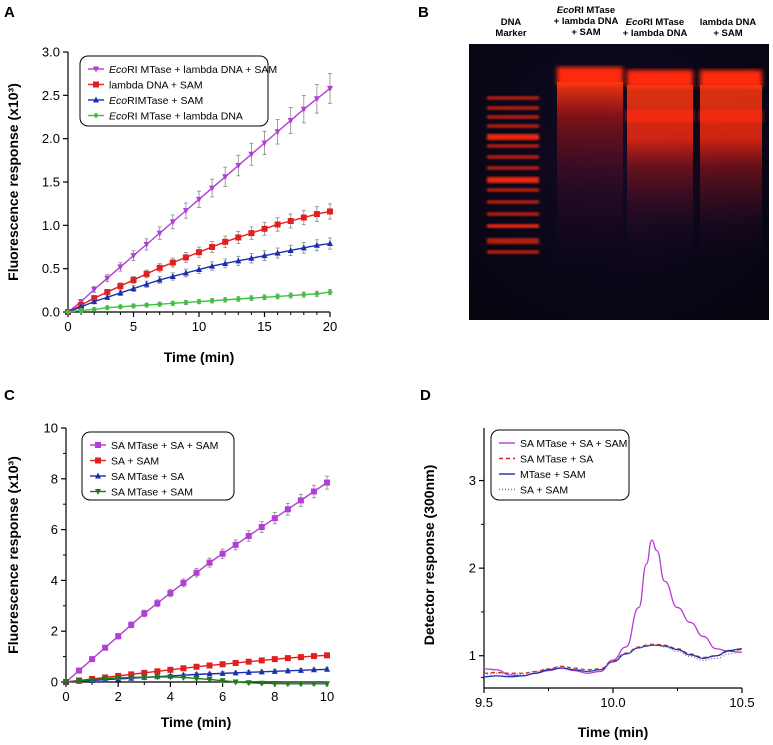 The height and width of the screenshot is (745, 773). What do you see at coordinates (612, 702) in the screenshot?
I see `x-tick-label: 10.0` at bounding box center [612, 702].